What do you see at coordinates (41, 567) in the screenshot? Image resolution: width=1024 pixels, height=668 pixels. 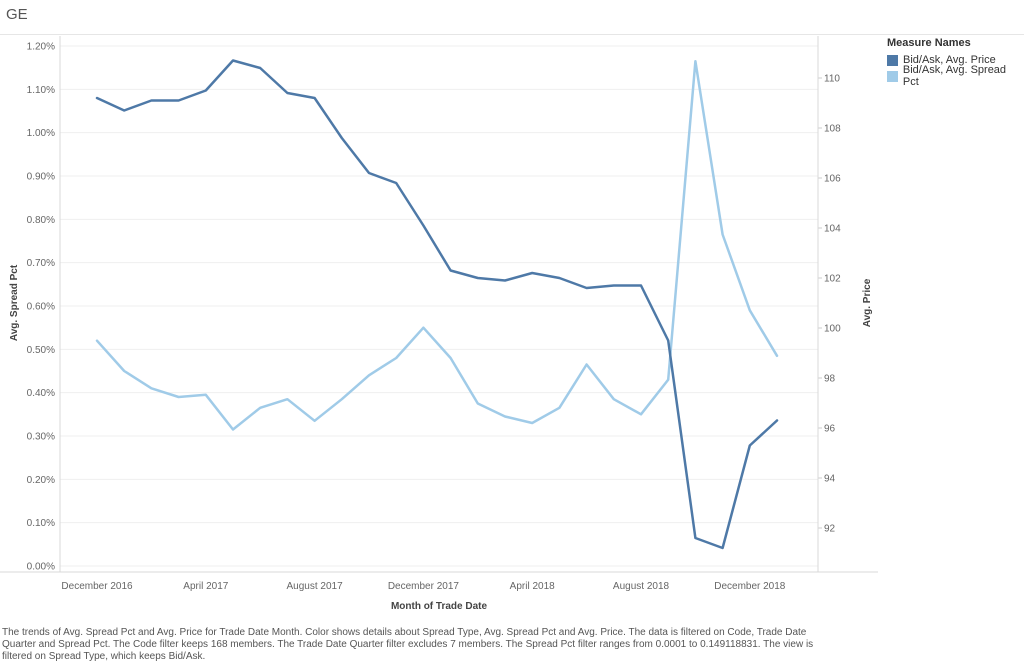 I see `y-left-tick-label: 0.00%` at bounding box center [41, 567].